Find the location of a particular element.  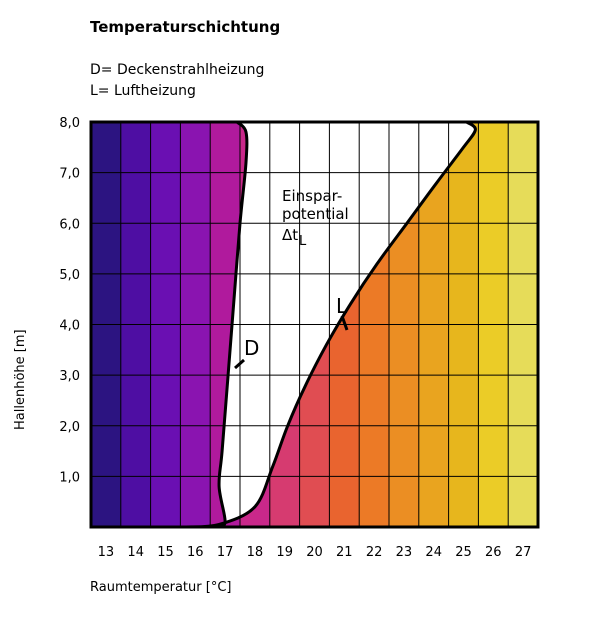

curve-d is located at coordinates (232, 324).